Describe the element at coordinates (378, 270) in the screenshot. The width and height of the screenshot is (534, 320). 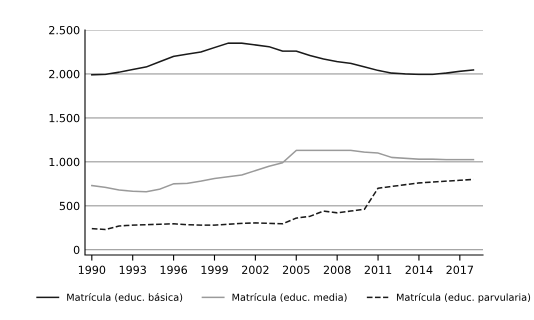
I see `x-tick-label: 2011` at that location.